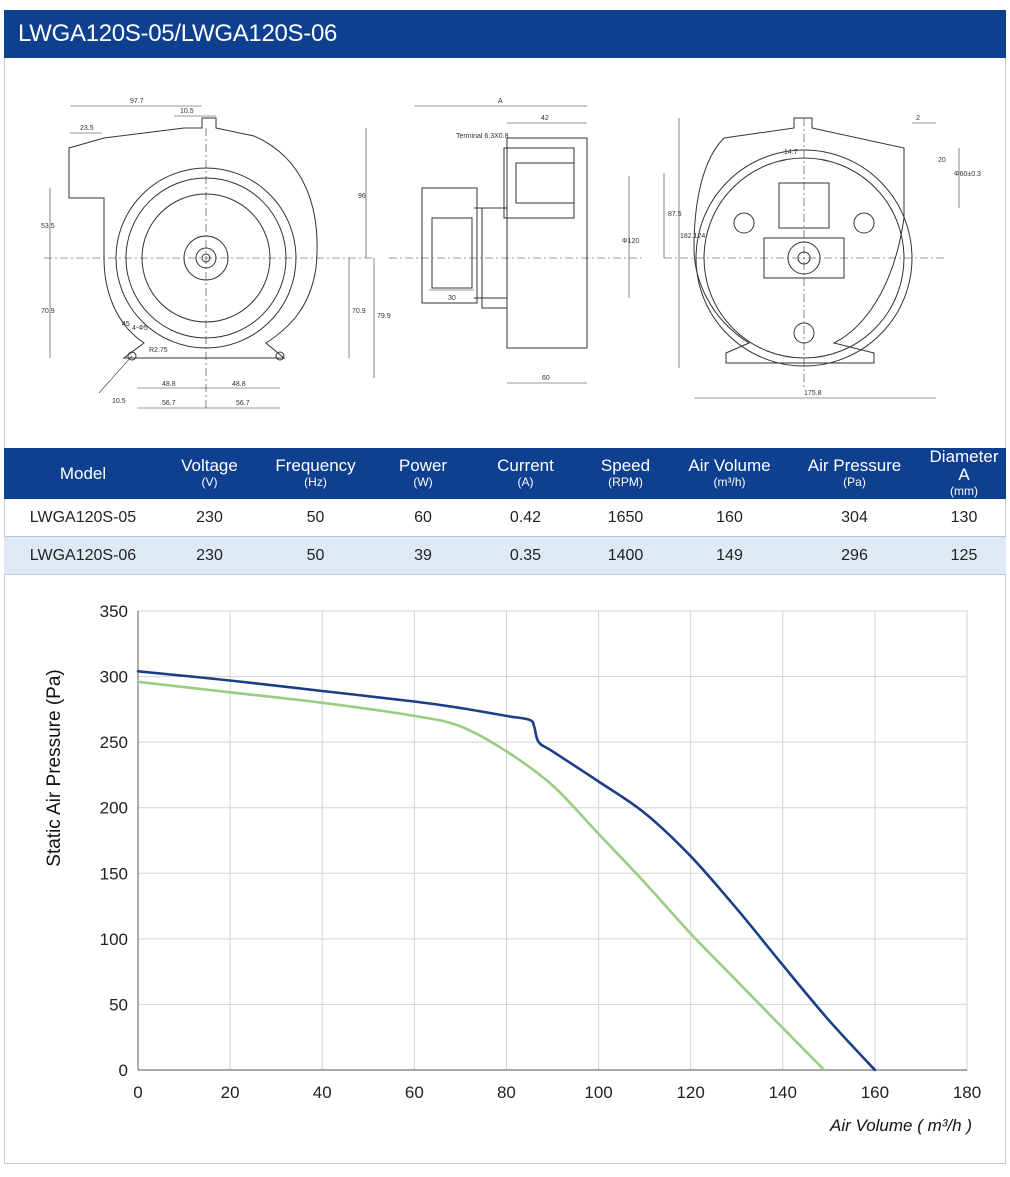  Describe the element at coordinates (692, 236) in the screenshot. I see `dim-text: 182.124` at that location.